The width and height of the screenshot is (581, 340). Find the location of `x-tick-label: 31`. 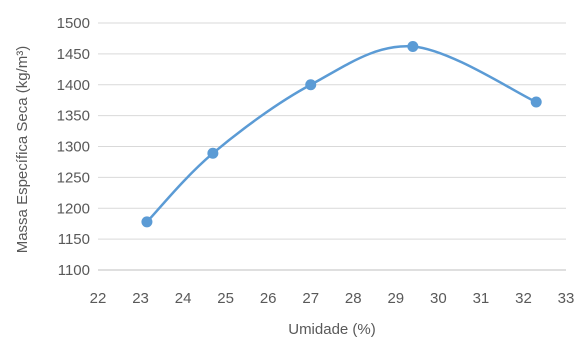

x-tick-label: 31 is located at coordinates (481, 298).